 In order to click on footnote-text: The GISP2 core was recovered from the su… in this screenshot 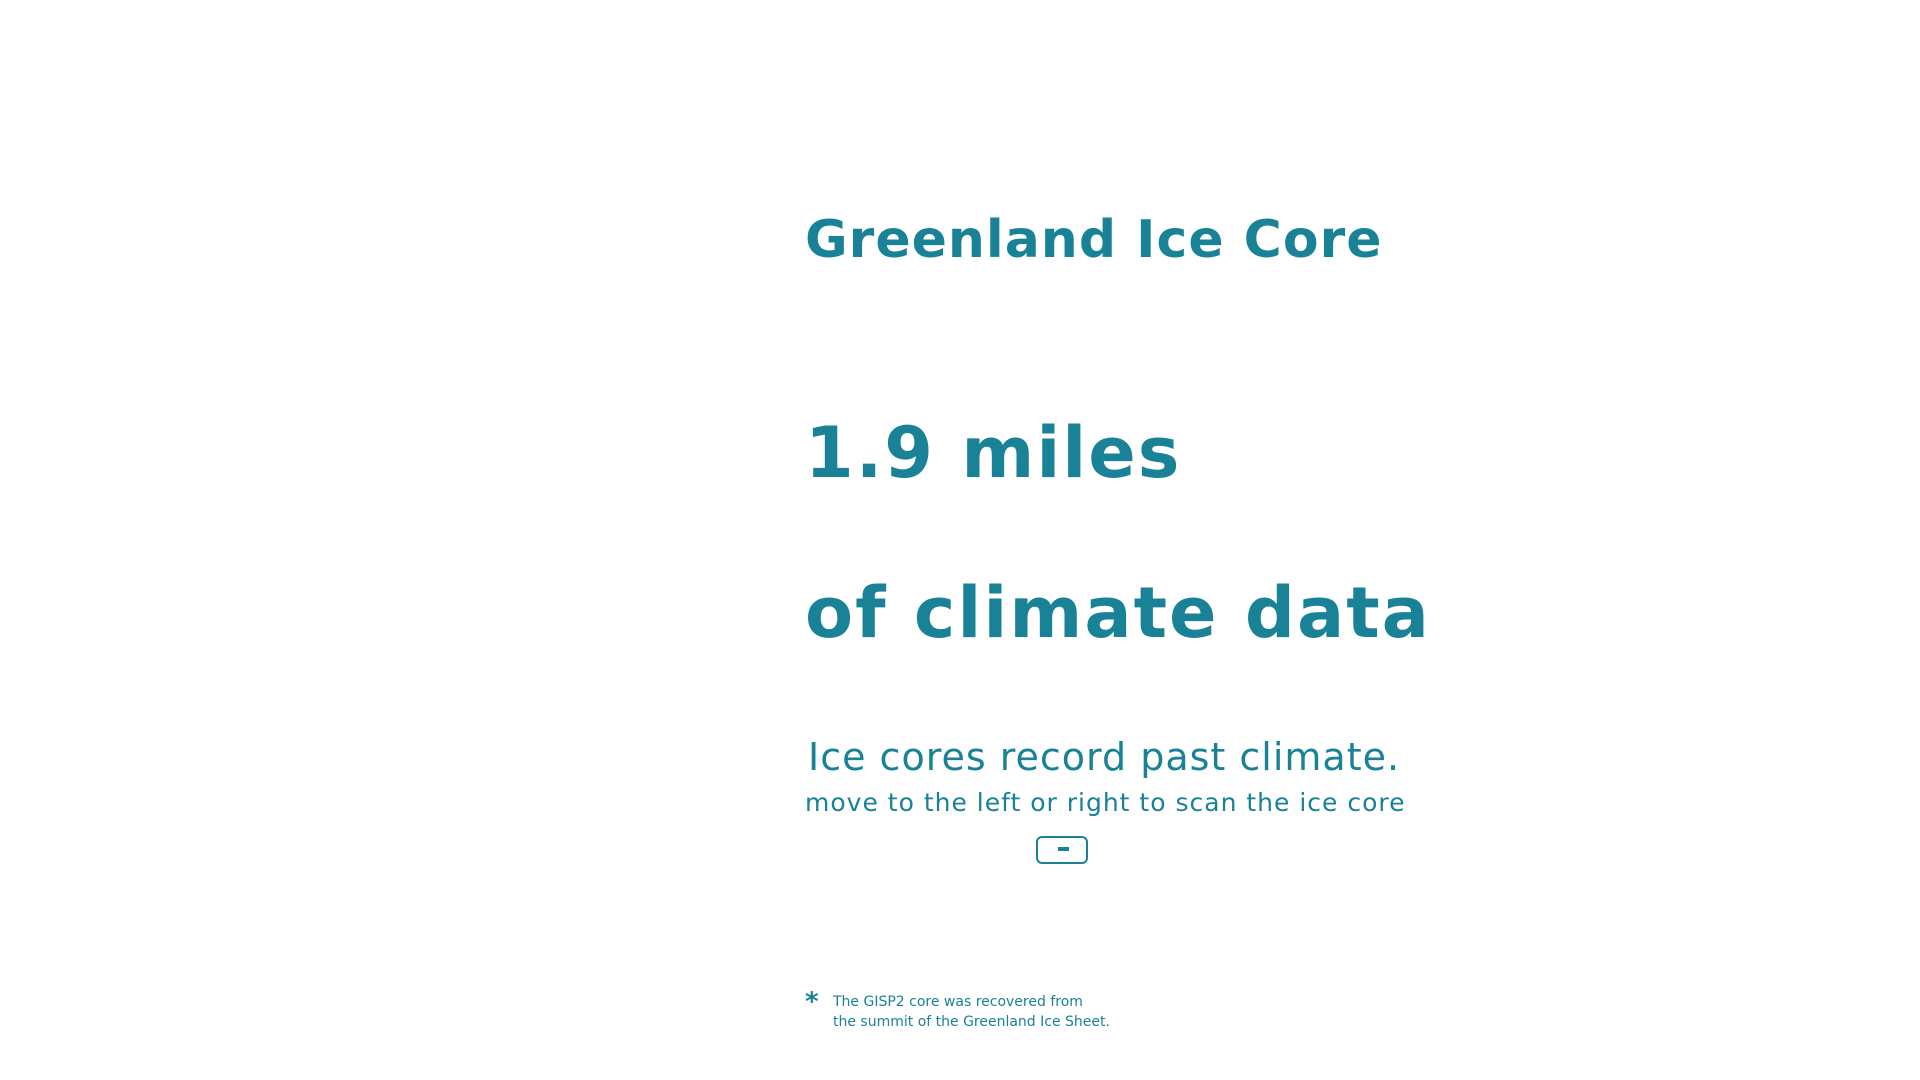, I will do `click(971, 1012)`.